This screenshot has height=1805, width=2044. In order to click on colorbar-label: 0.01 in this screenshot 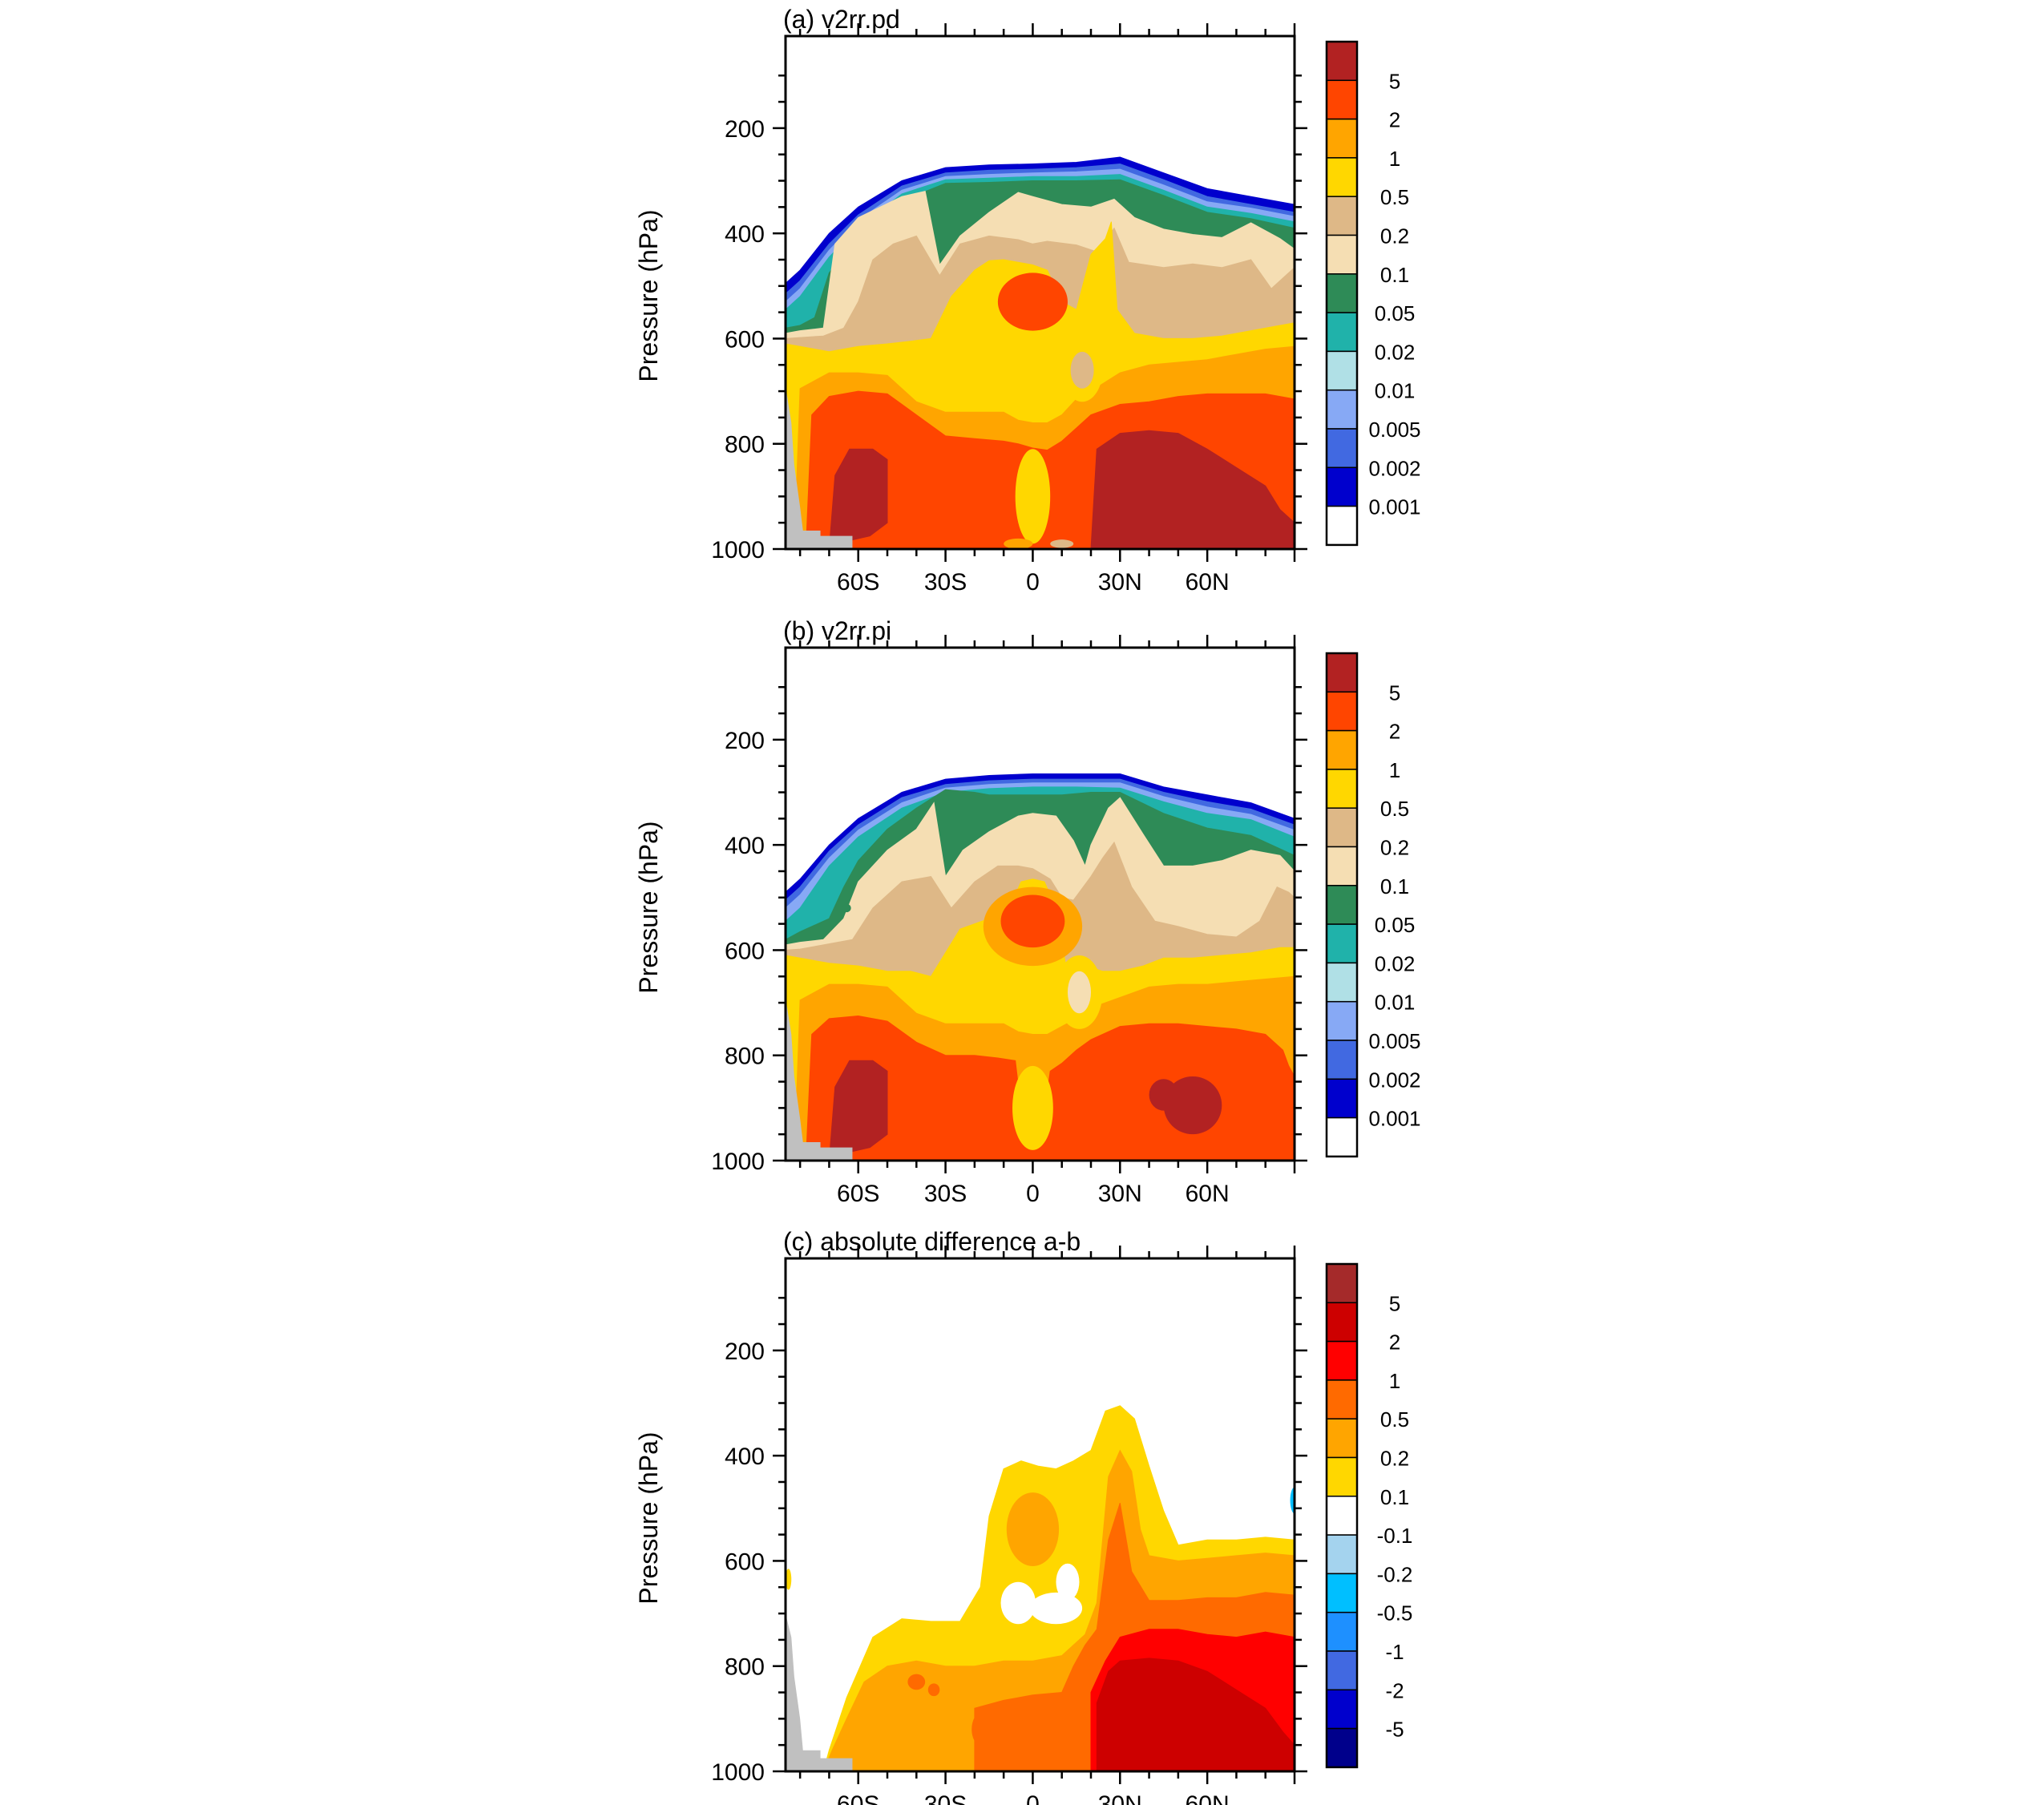, I will do `click(1395, 1003)`.